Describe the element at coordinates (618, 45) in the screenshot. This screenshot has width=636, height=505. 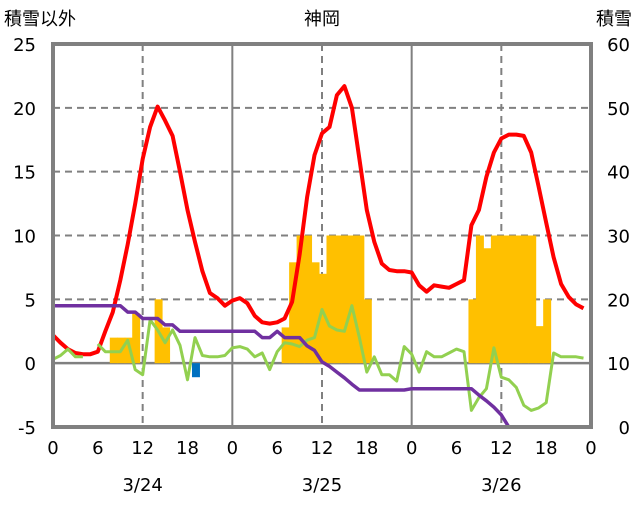
I see `y-right-tick-label: 60` at that location.